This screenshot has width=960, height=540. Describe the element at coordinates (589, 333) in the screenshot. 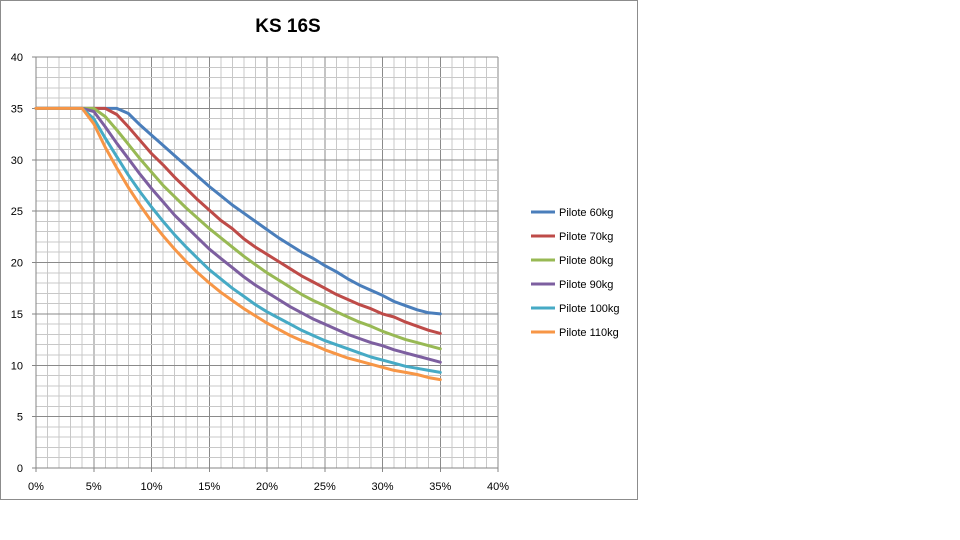

I see `legend-label: Pilote 110kg` at that location.